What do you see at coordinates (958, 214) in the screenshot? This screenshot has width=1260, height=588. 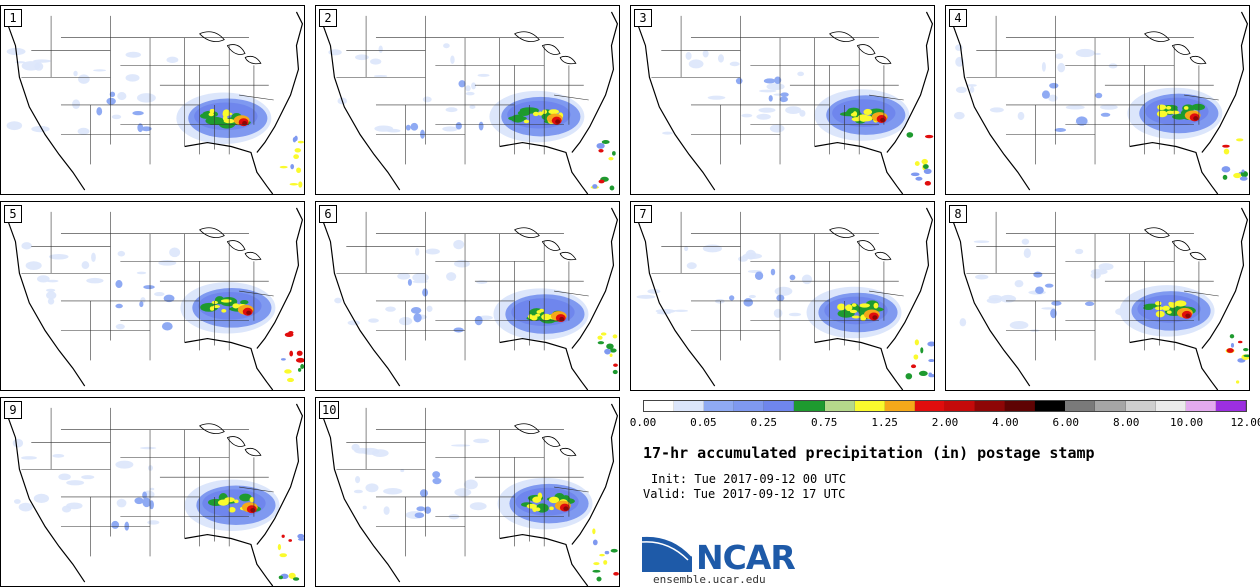 I see `member-number: 8` at bounding box center [958, 214].